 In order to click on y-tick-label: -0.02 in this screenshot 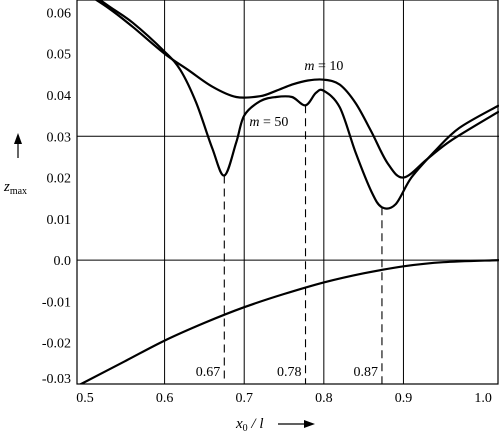, I will do `click(56, 344)`.